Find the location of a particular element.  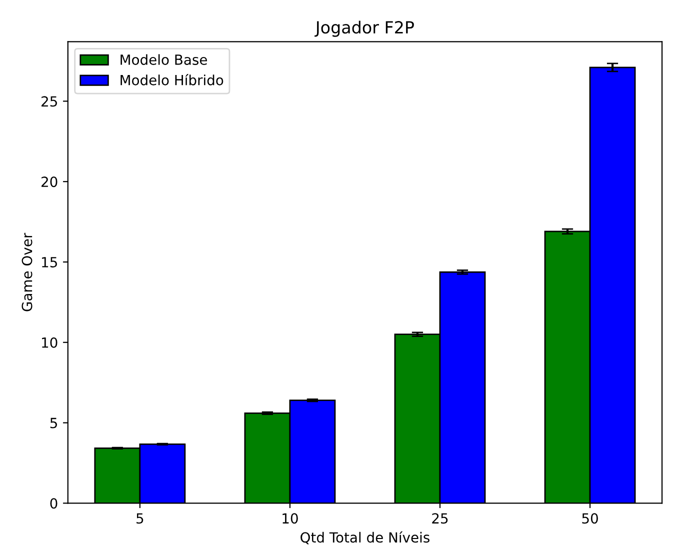

x-axis-title: Qtd Total de Níveis is located at coordinates (365, 537).